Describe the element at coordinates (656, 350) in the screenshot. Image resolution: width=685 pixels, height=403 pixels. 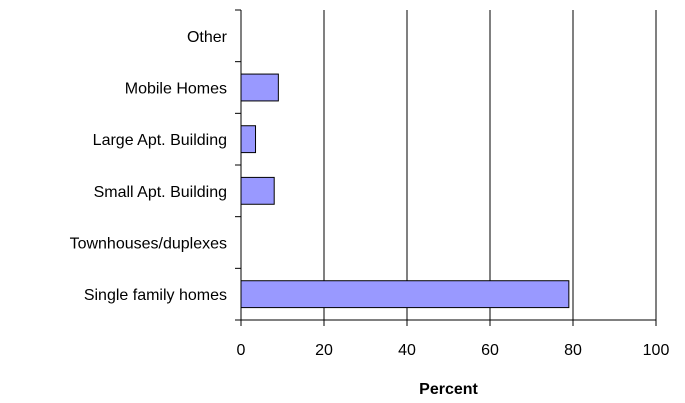
I see `x-tick-label: 100` at that location.